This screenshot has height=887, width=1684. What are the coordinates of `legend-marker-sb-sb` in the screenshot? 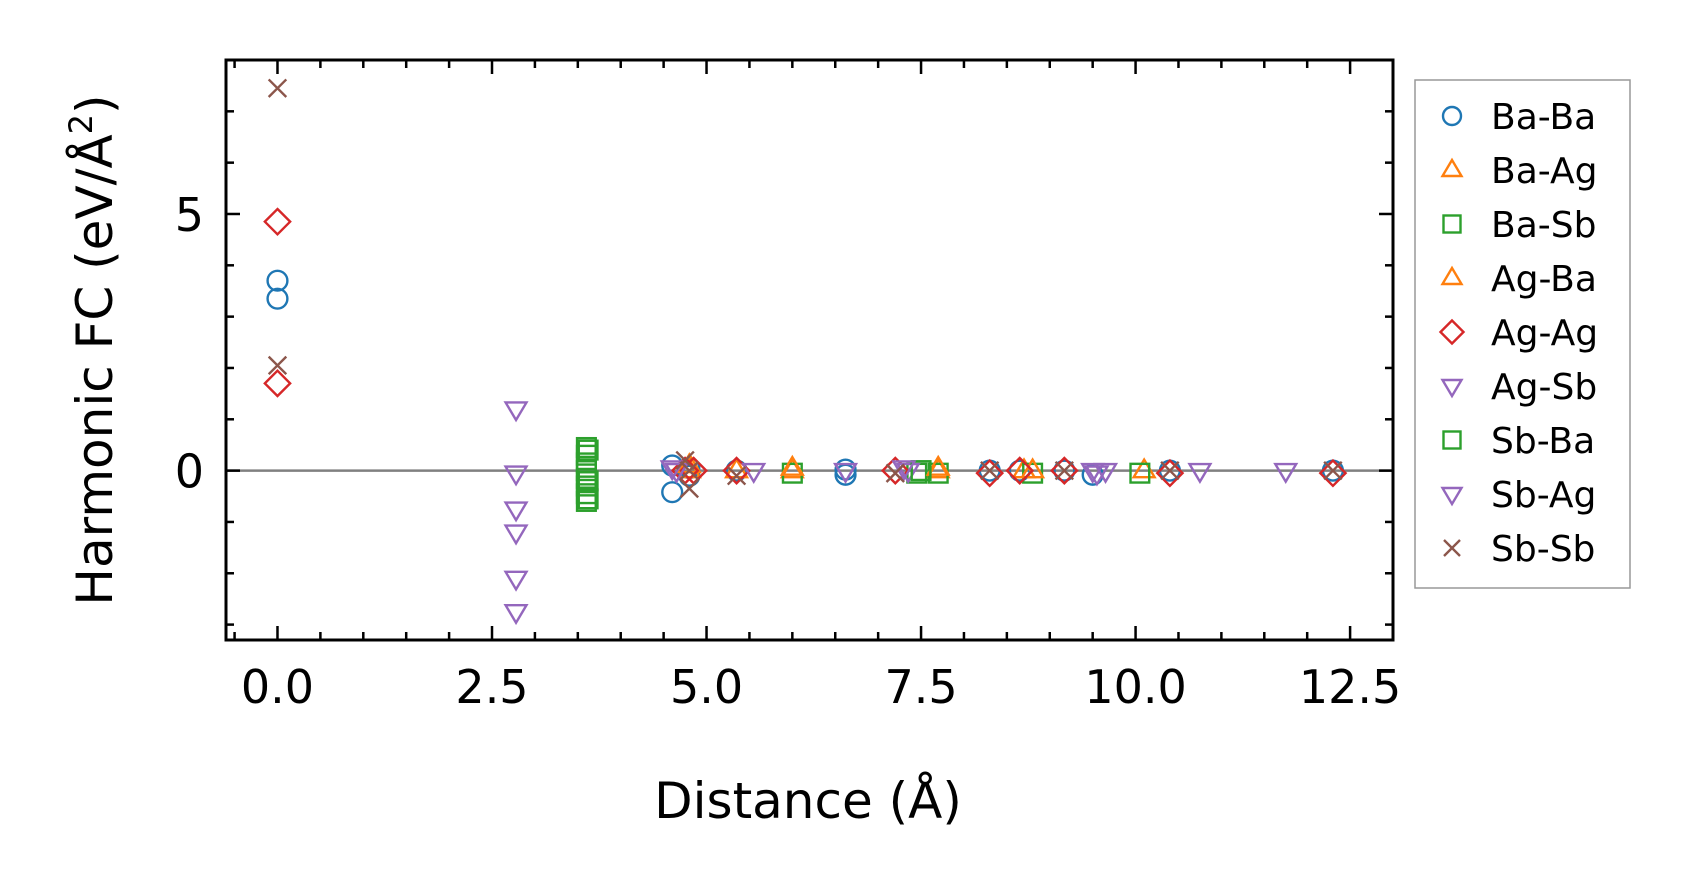 It's located at (1452, 548).